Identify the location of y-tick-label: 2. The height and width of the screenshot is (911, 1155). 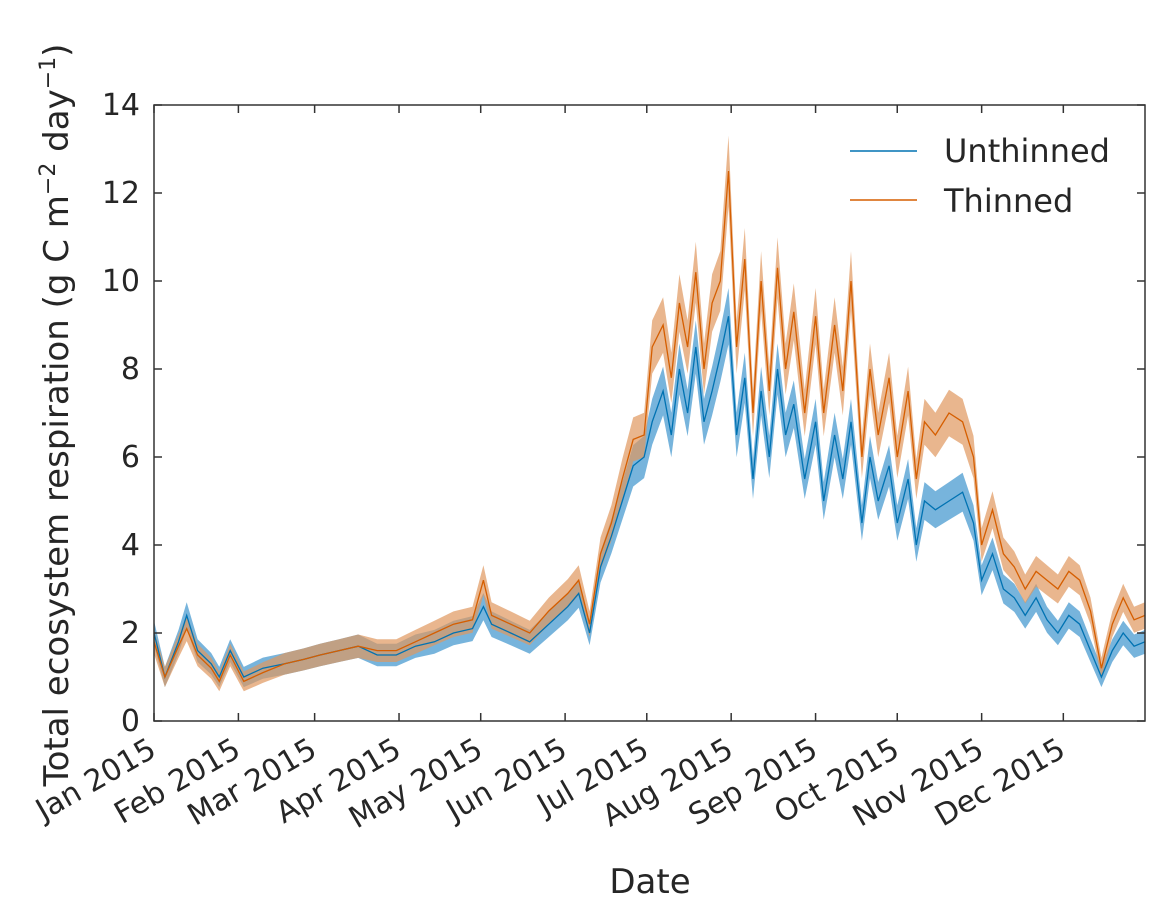
(130, 633).